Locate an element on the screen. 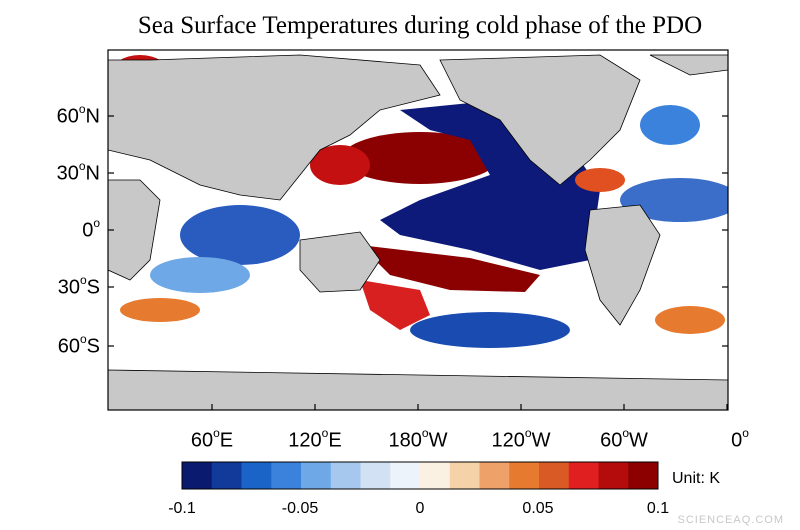 The width and height of the screenshot is (800, 530). y-tick-label-0: 0o is located at coordinates (91, 229).